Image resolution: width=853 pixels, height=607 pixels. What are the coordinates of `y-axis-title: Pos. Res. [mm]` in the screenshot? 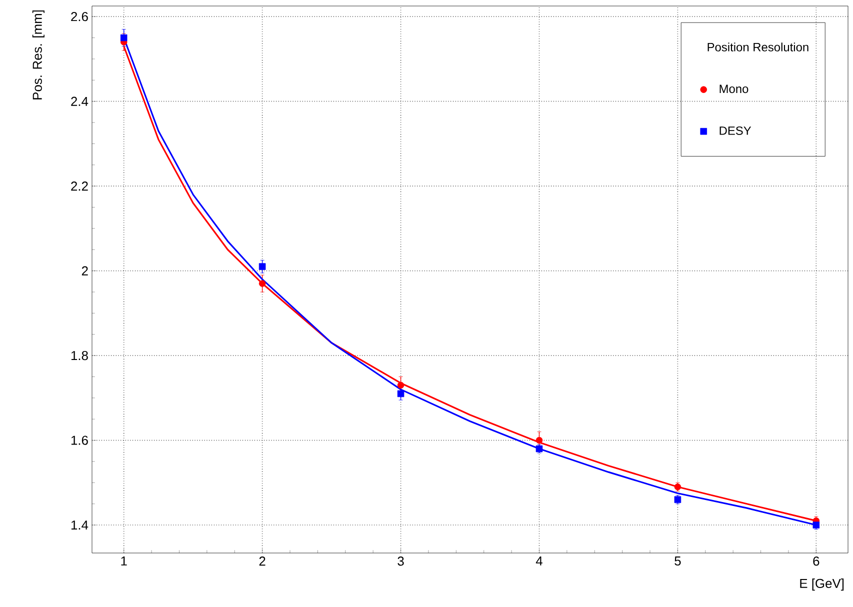 It's located at (38, 55).